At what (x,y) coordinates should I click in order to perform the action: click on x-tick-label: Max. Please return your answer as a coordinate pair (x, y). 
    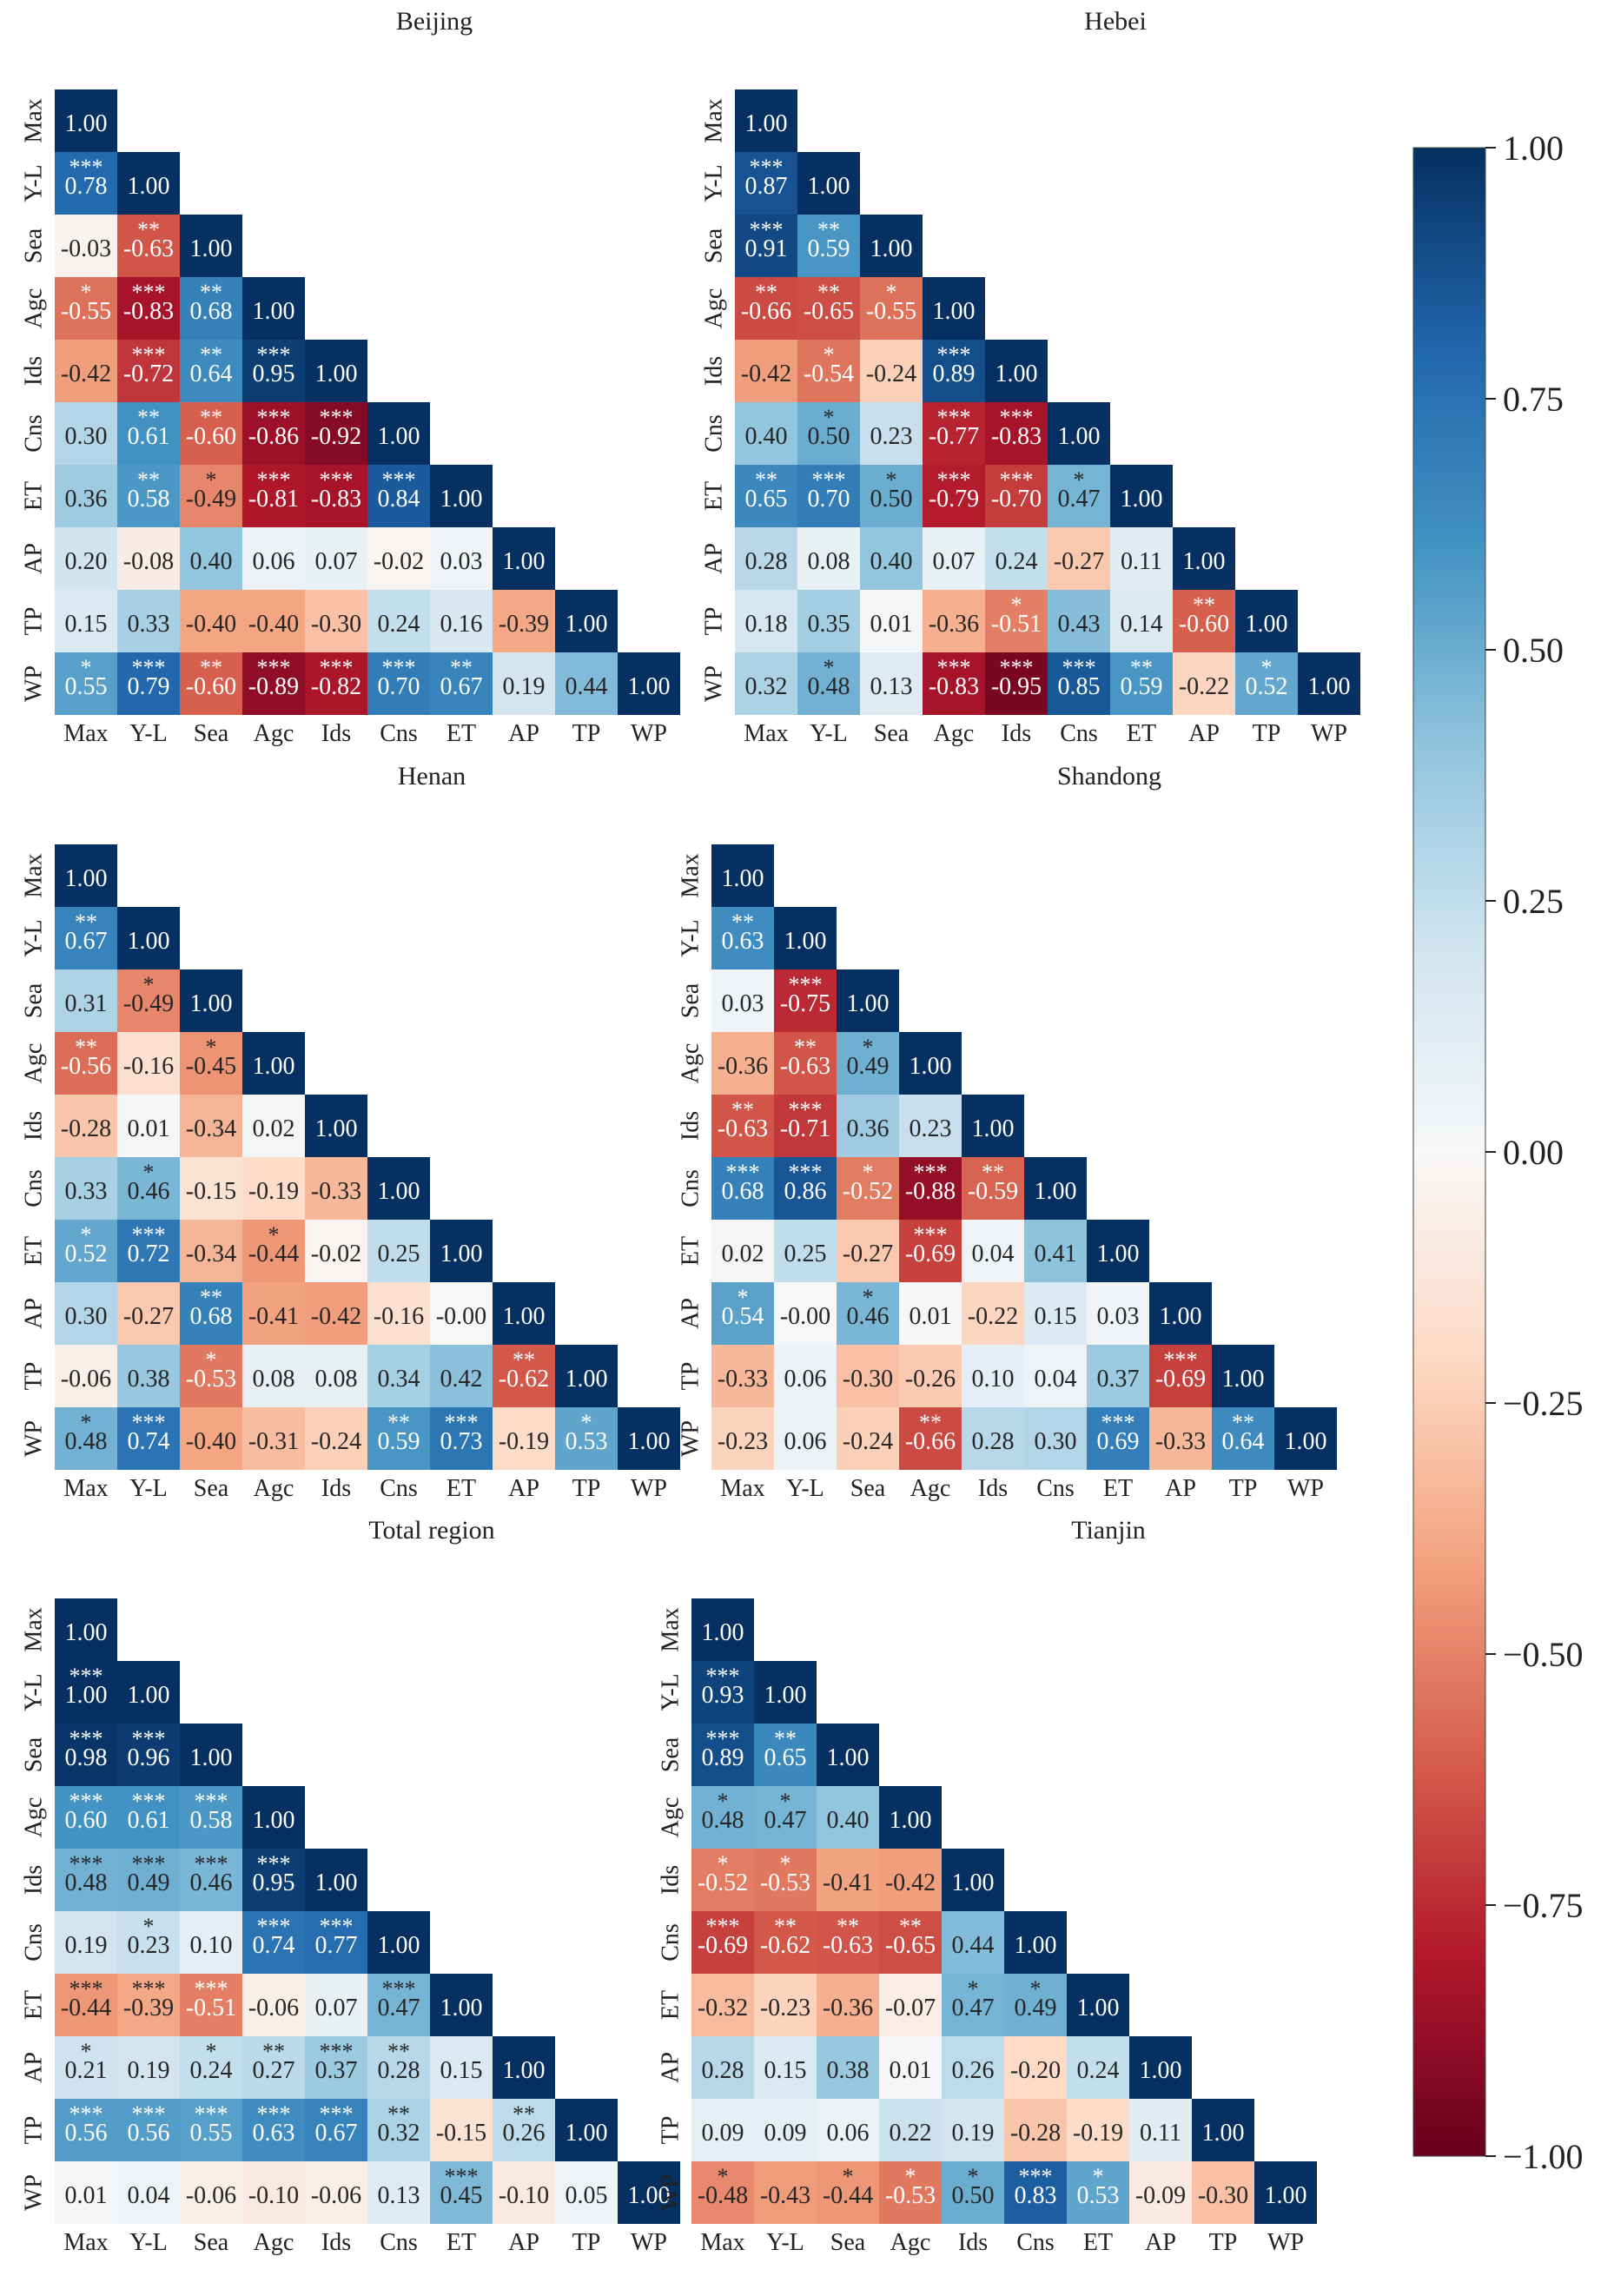
    Looking at the image, I should click on (766, 733).